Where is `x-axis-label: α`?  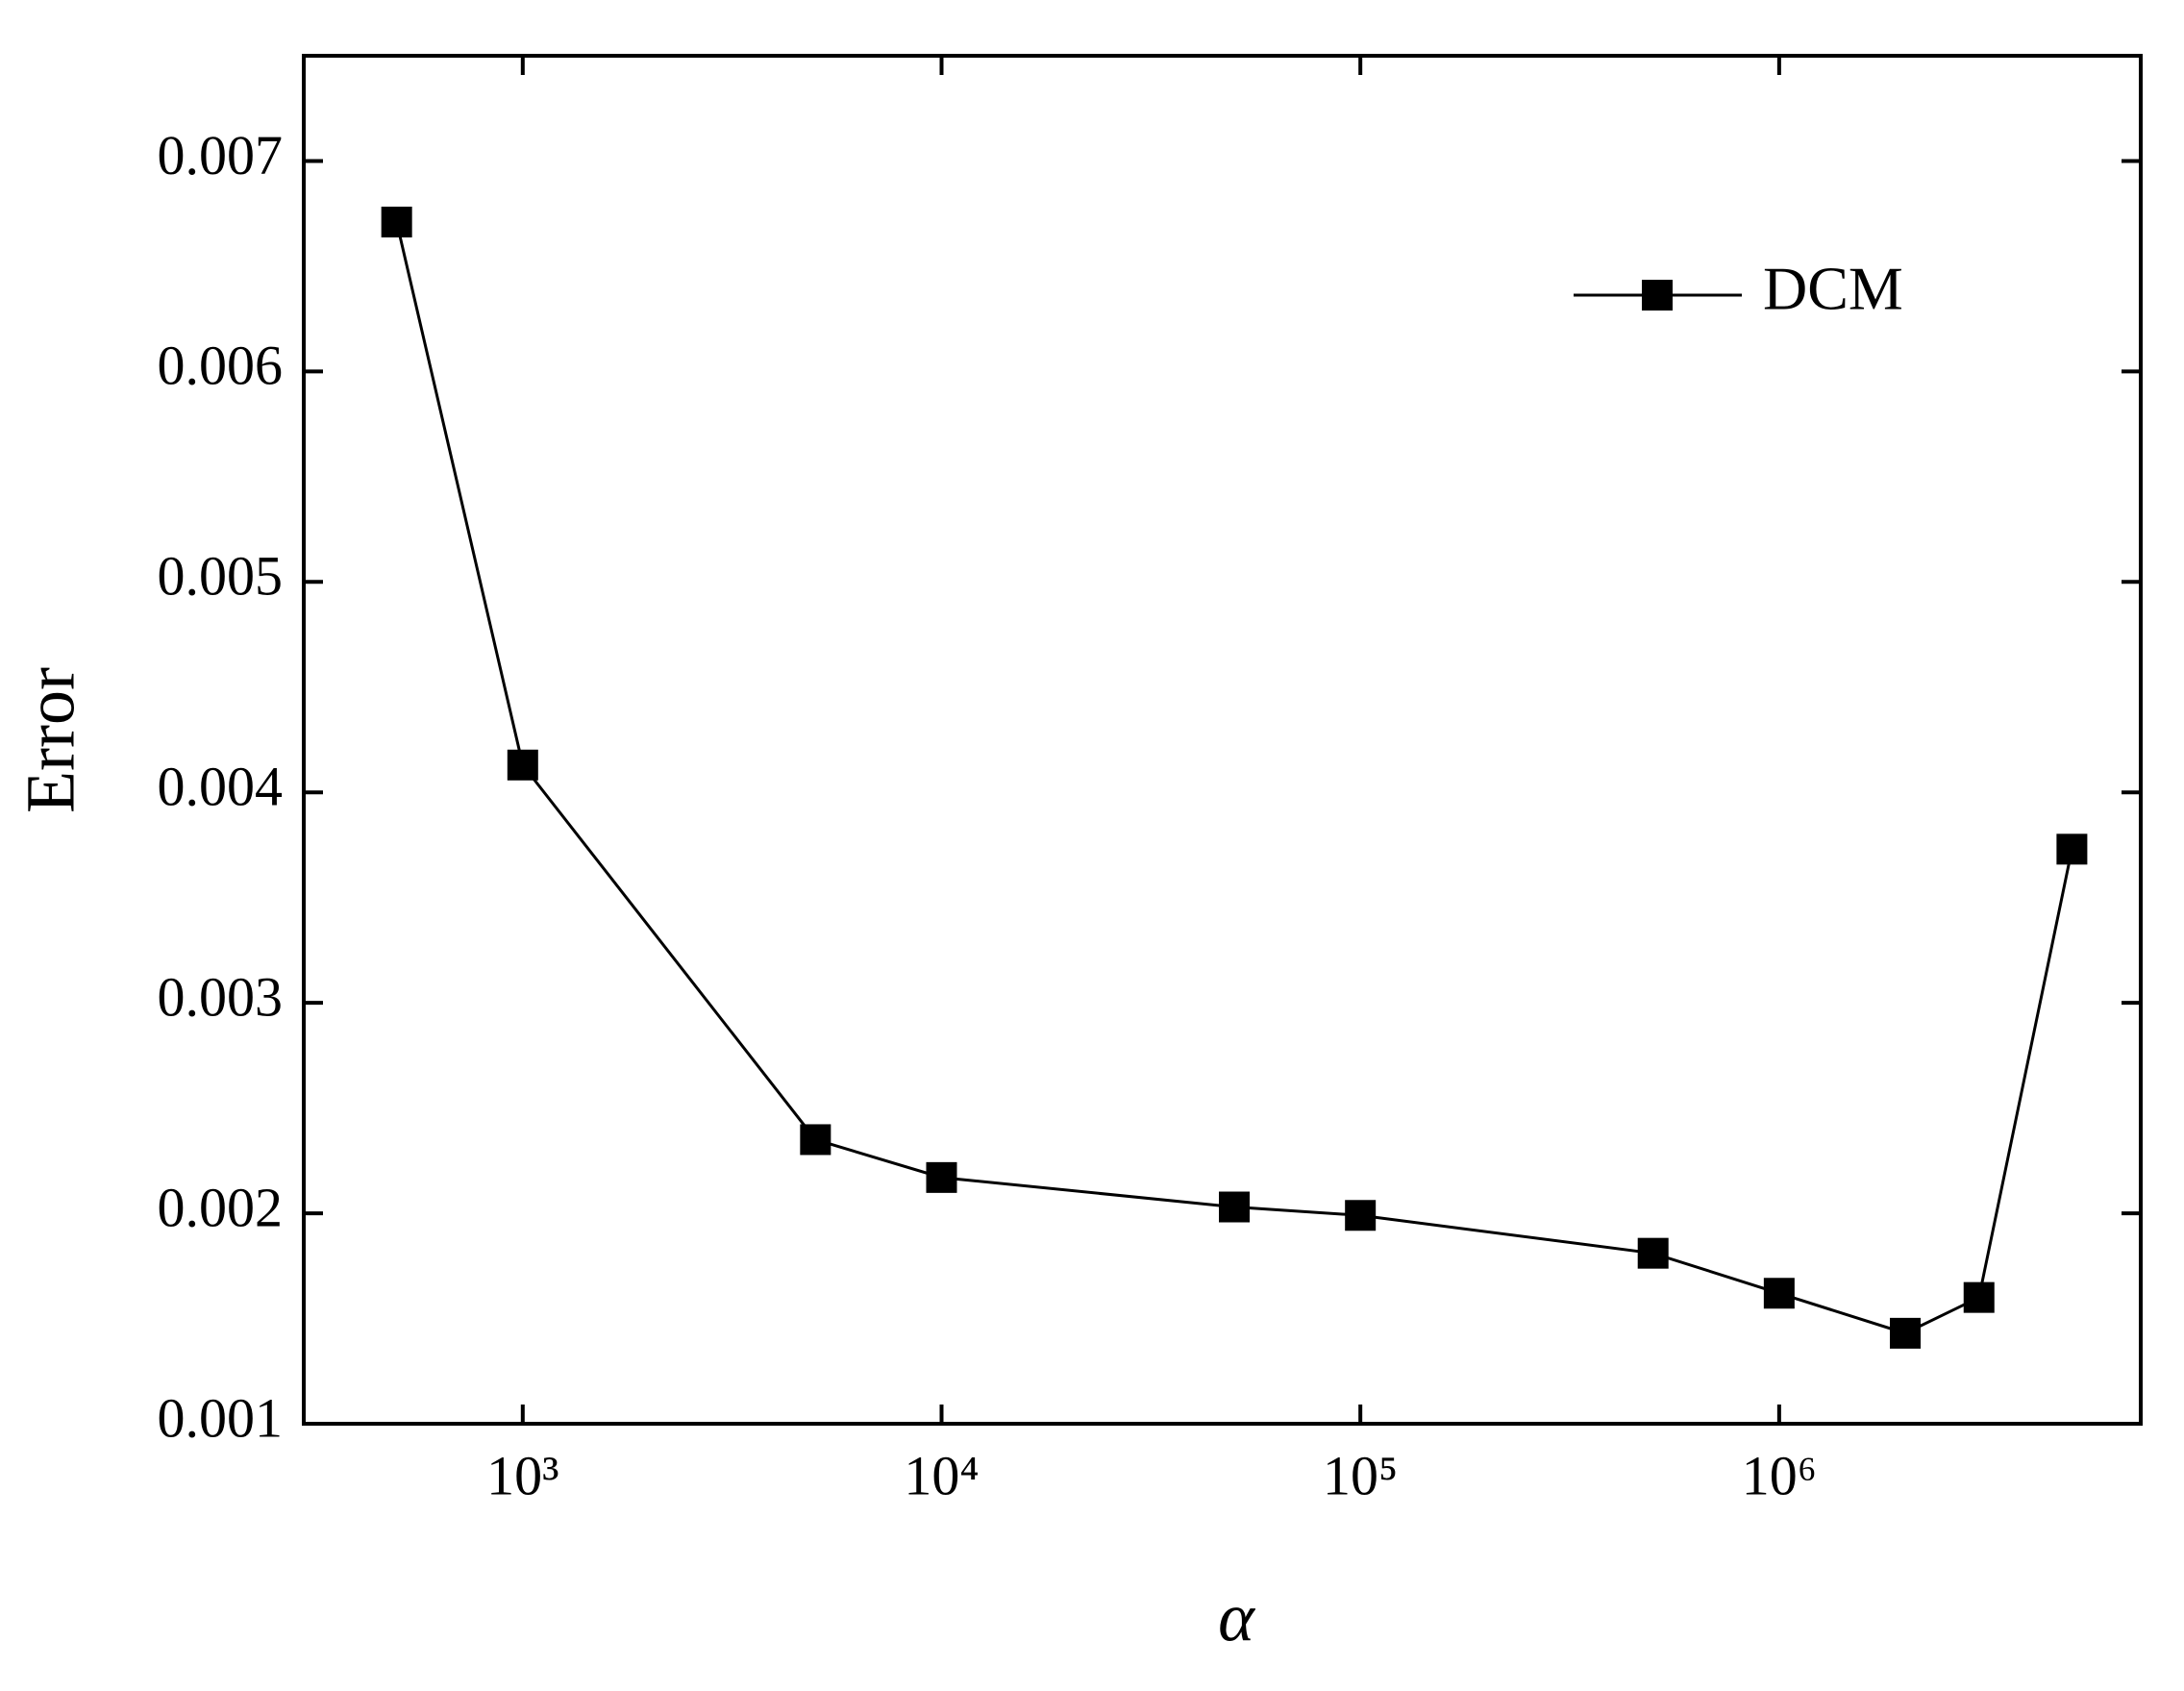 x-axis-label: α is located at coordinates (1237, 1617).